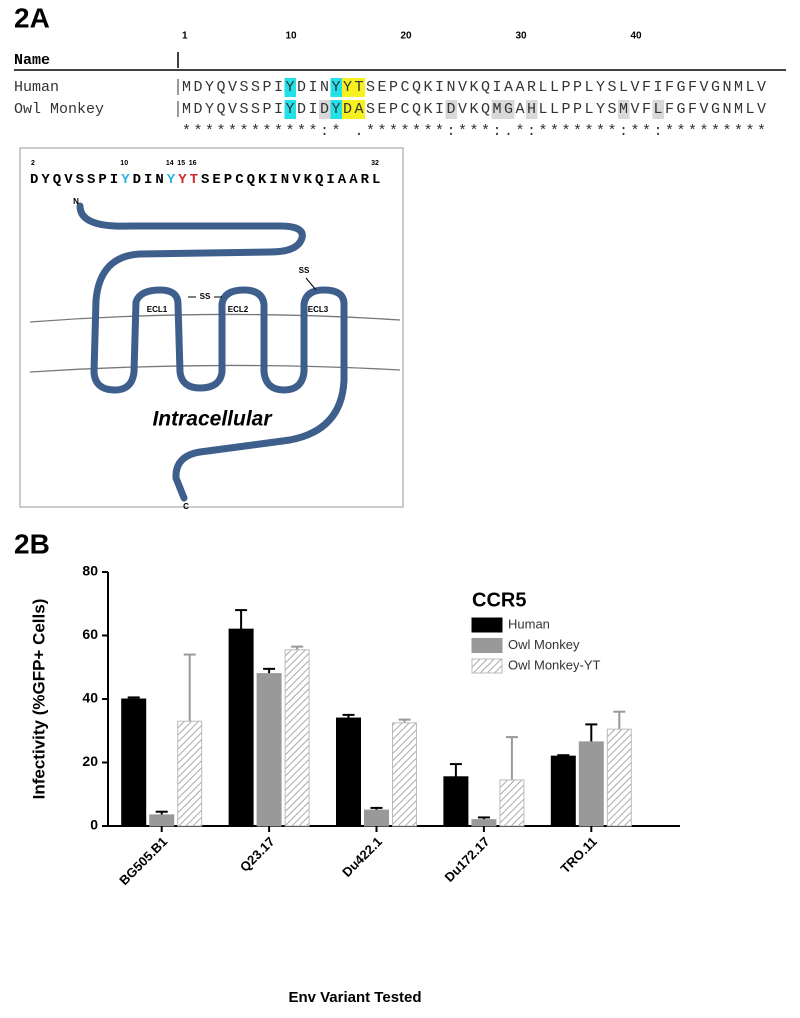 Image resolution: width=800 pixels, height=1018 pixels. I want to click on membrane, so click(215, 343).